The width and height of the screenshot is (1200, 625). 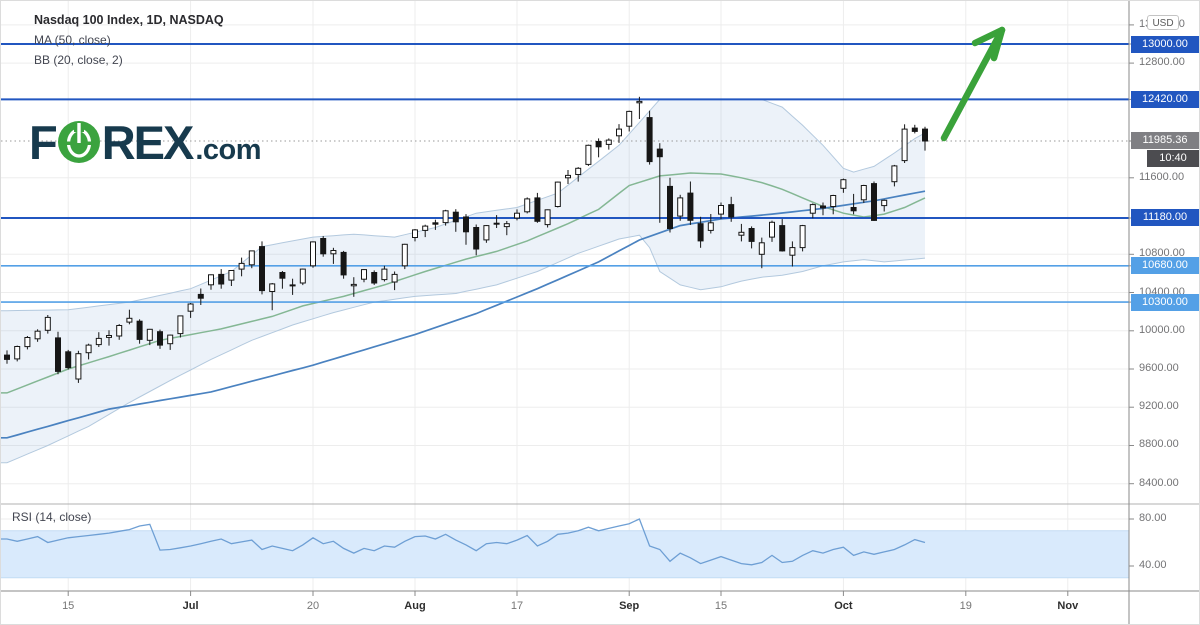 I want to click on last-price-badge: 11985.36, so click(x=1165, y=141).